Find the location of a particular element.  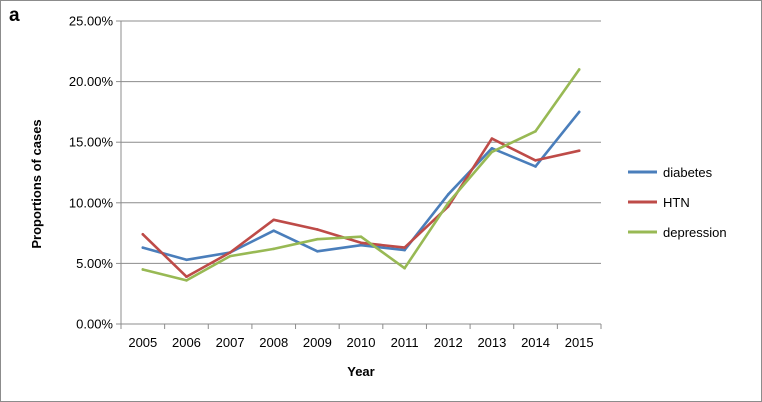

legend: diabetes HTN depression is located at coordinates (677, 202).